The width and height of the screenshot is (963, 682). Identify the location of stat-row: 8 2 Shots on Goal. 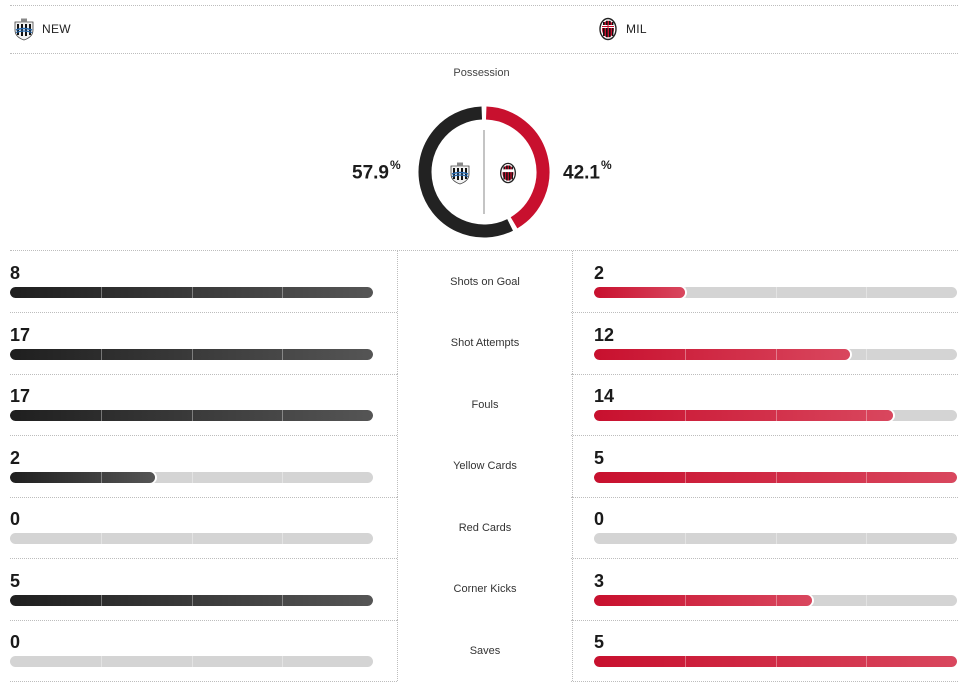
(484, 282).